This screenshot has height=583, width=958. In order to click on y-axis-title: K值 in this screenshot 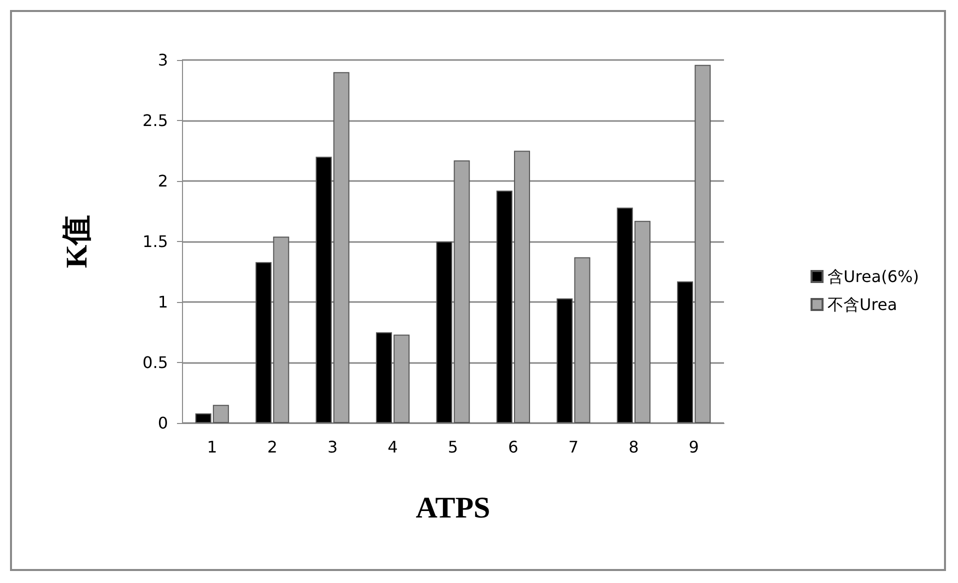, I will do `click(77, 241)`.